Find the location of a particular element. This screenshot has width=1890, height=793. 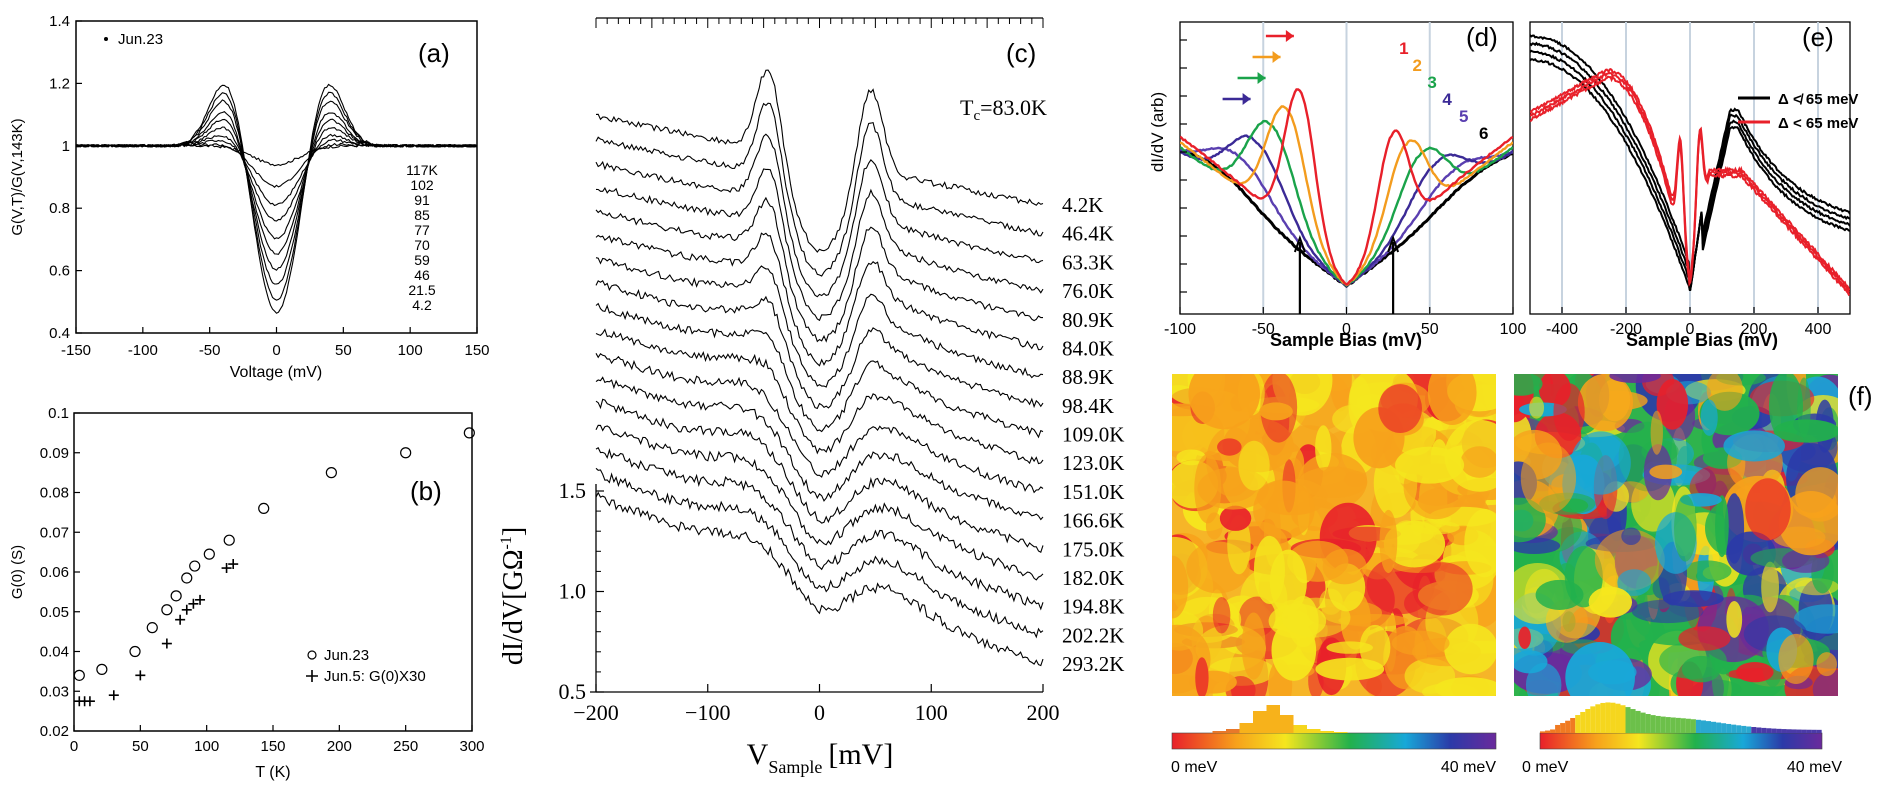

panel-c-xlabel-sub: Sample is located at coordinates (795, 767).